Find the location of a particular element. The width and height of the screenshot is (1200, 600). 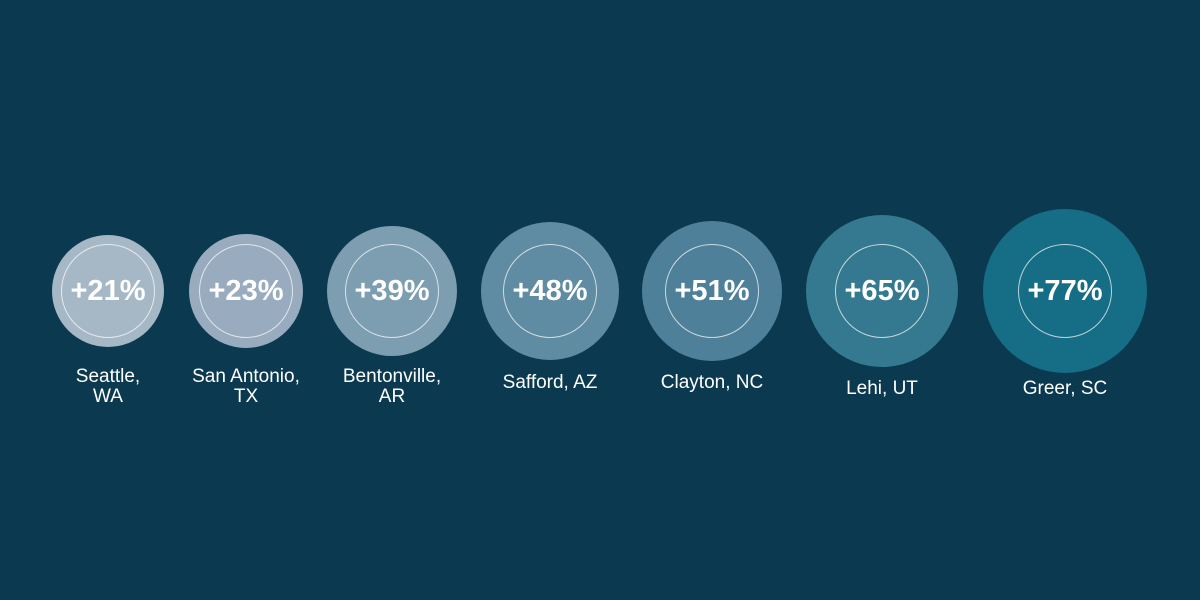

growth-percent: +39% is located at coordinates (392, 290).